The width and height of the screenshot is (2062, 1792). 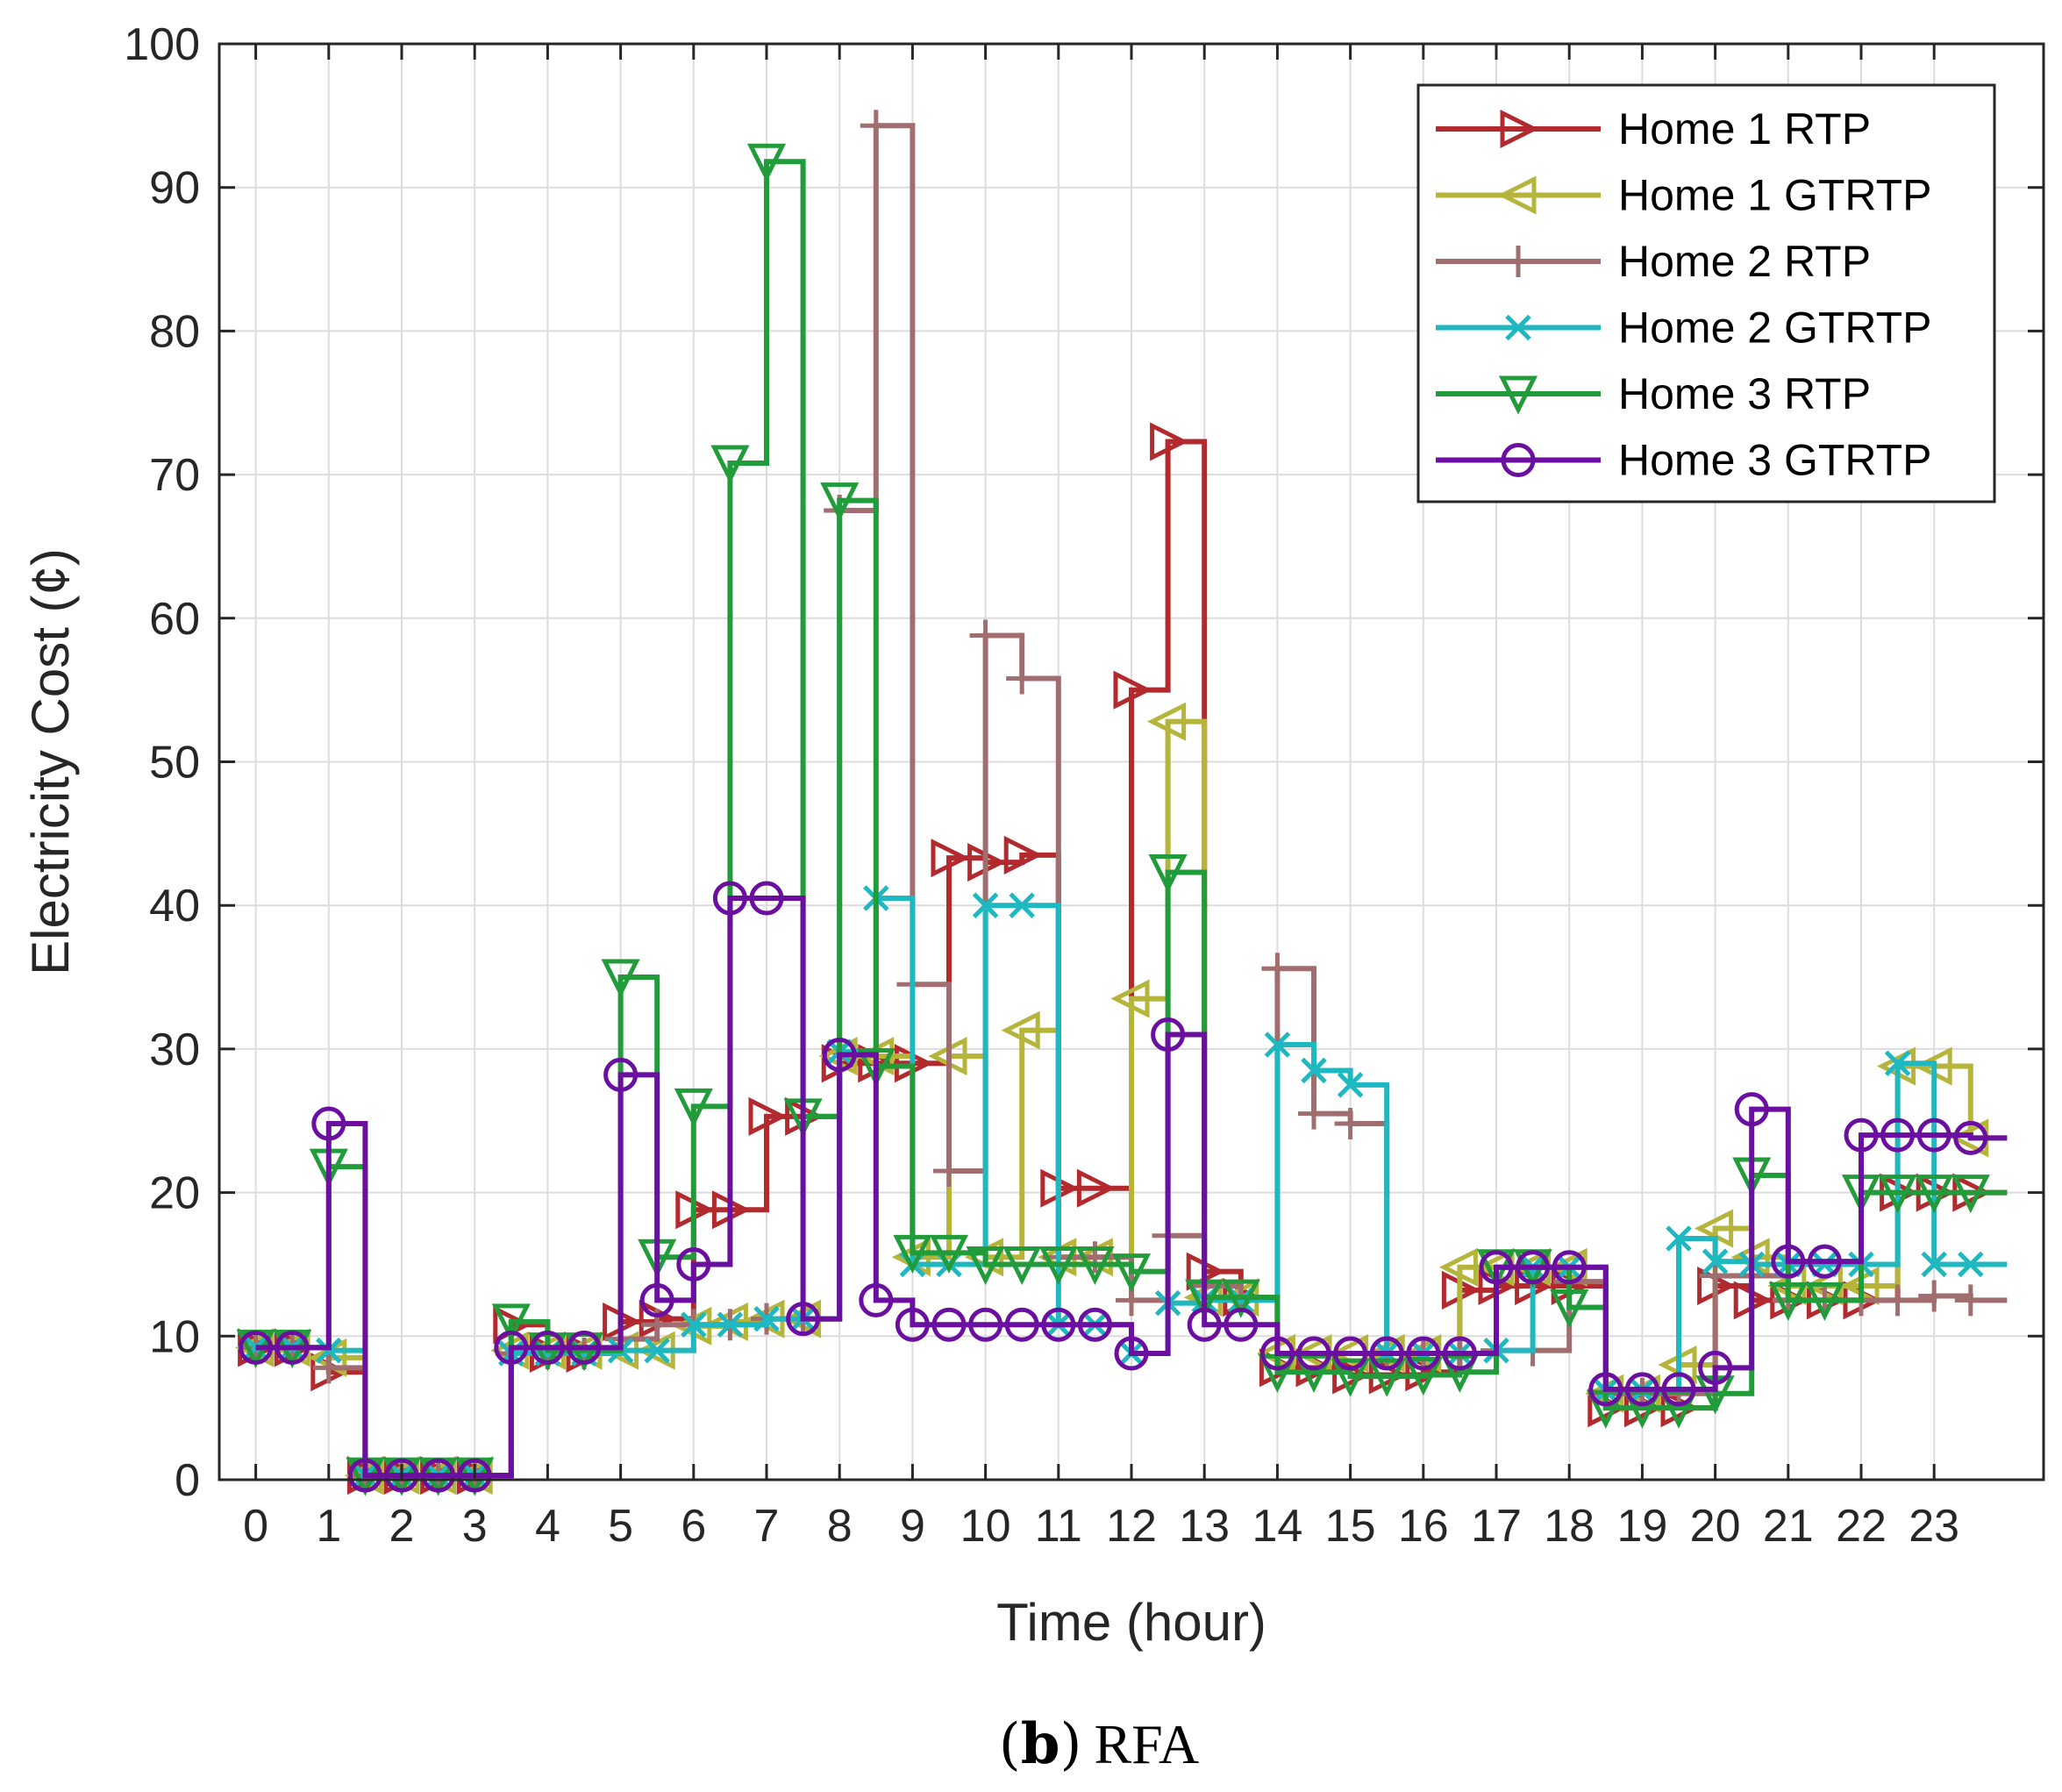 I want to click on legend-label: Home 2 GTRTP, so click(x=1775, y=328).